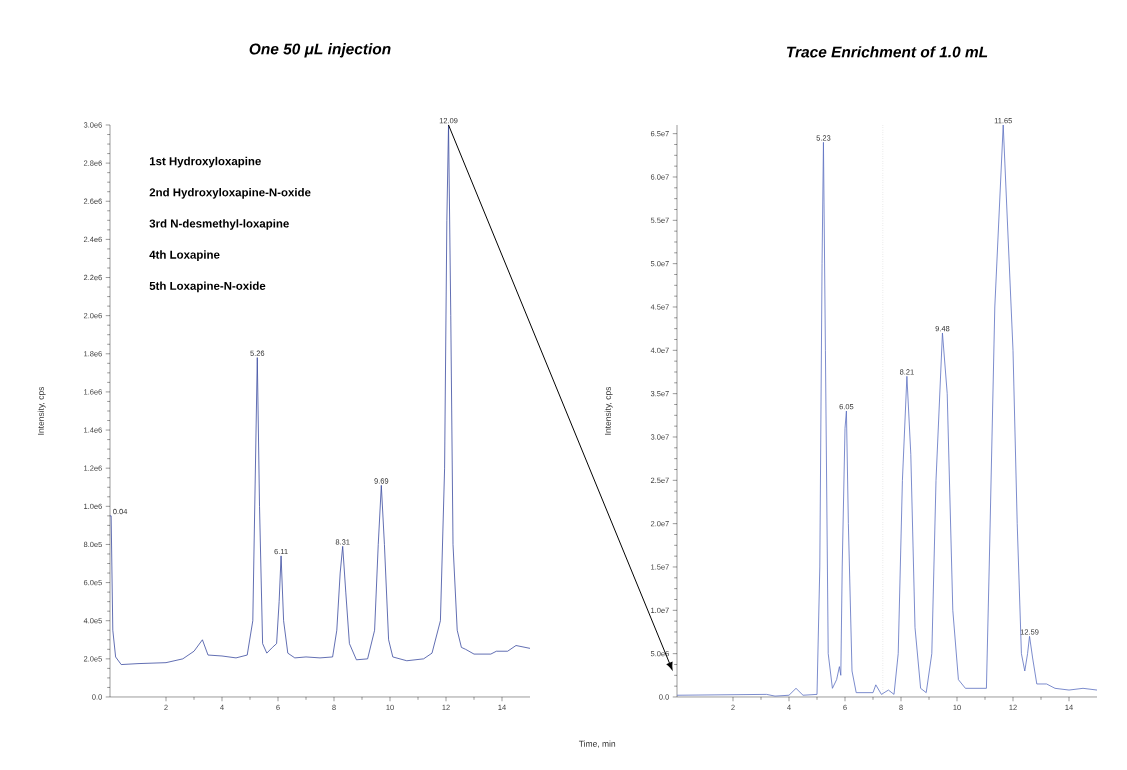  Describe the element at coordinates (230, 193) in the screenshot. I see `annotation: 2nd Hydroxyloxapine-N-oxide` at that location.